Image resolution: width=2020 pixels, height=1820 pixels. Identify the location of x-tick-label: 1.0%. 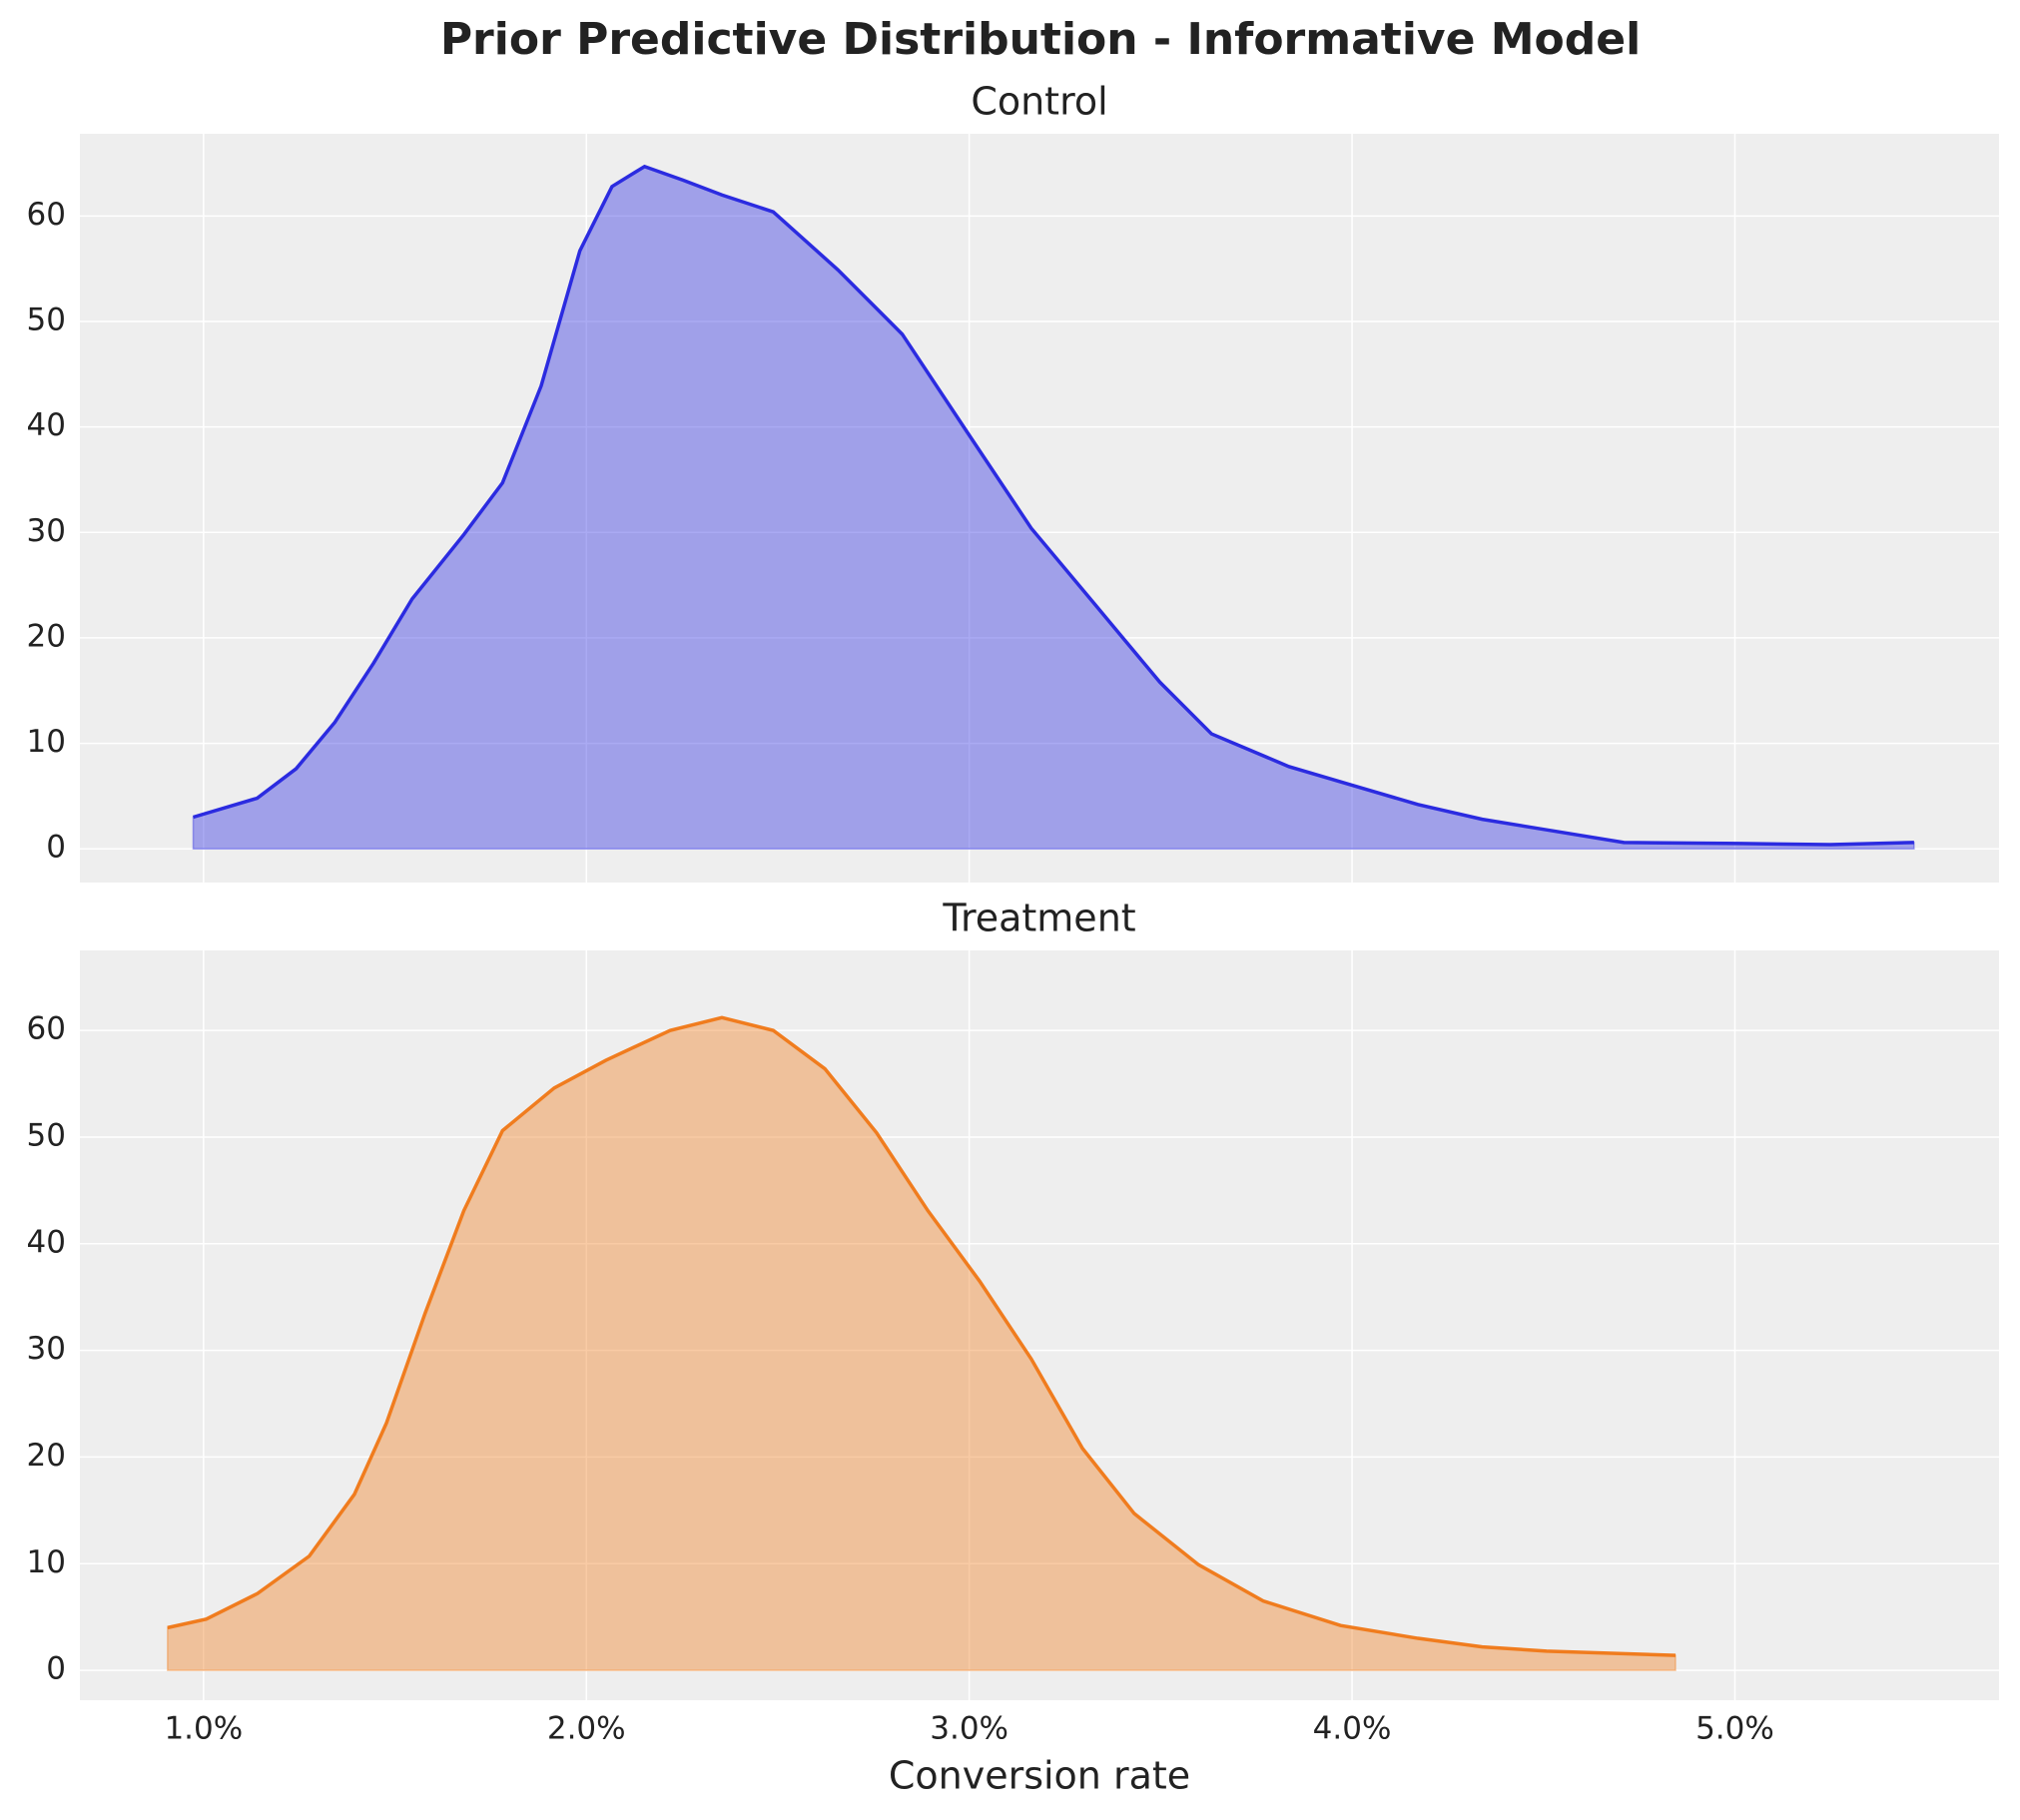
(203, 1729).